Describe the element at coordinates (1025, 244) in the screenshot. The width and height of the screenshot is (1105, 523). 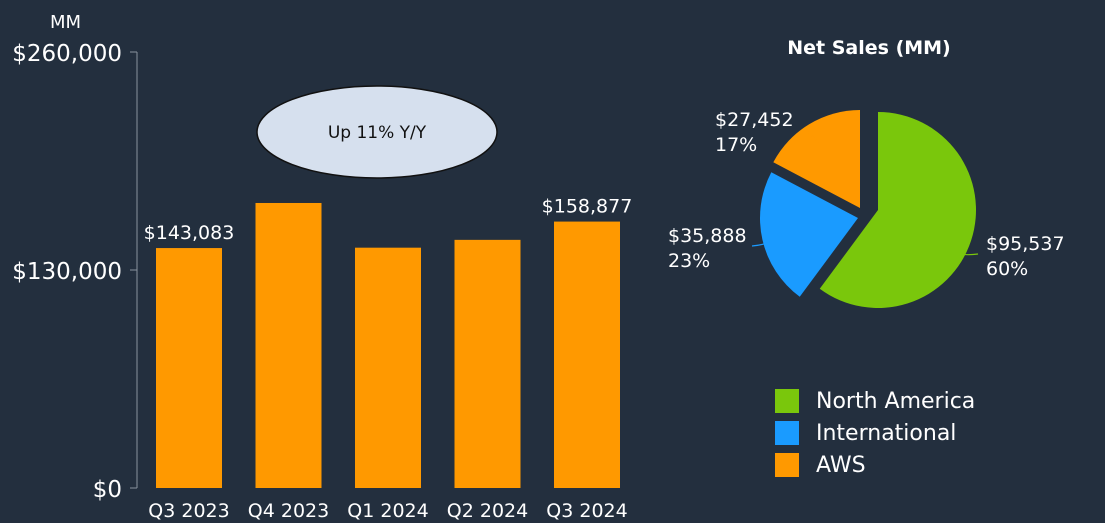
I see `slice-value-label: $95,537` at that location.